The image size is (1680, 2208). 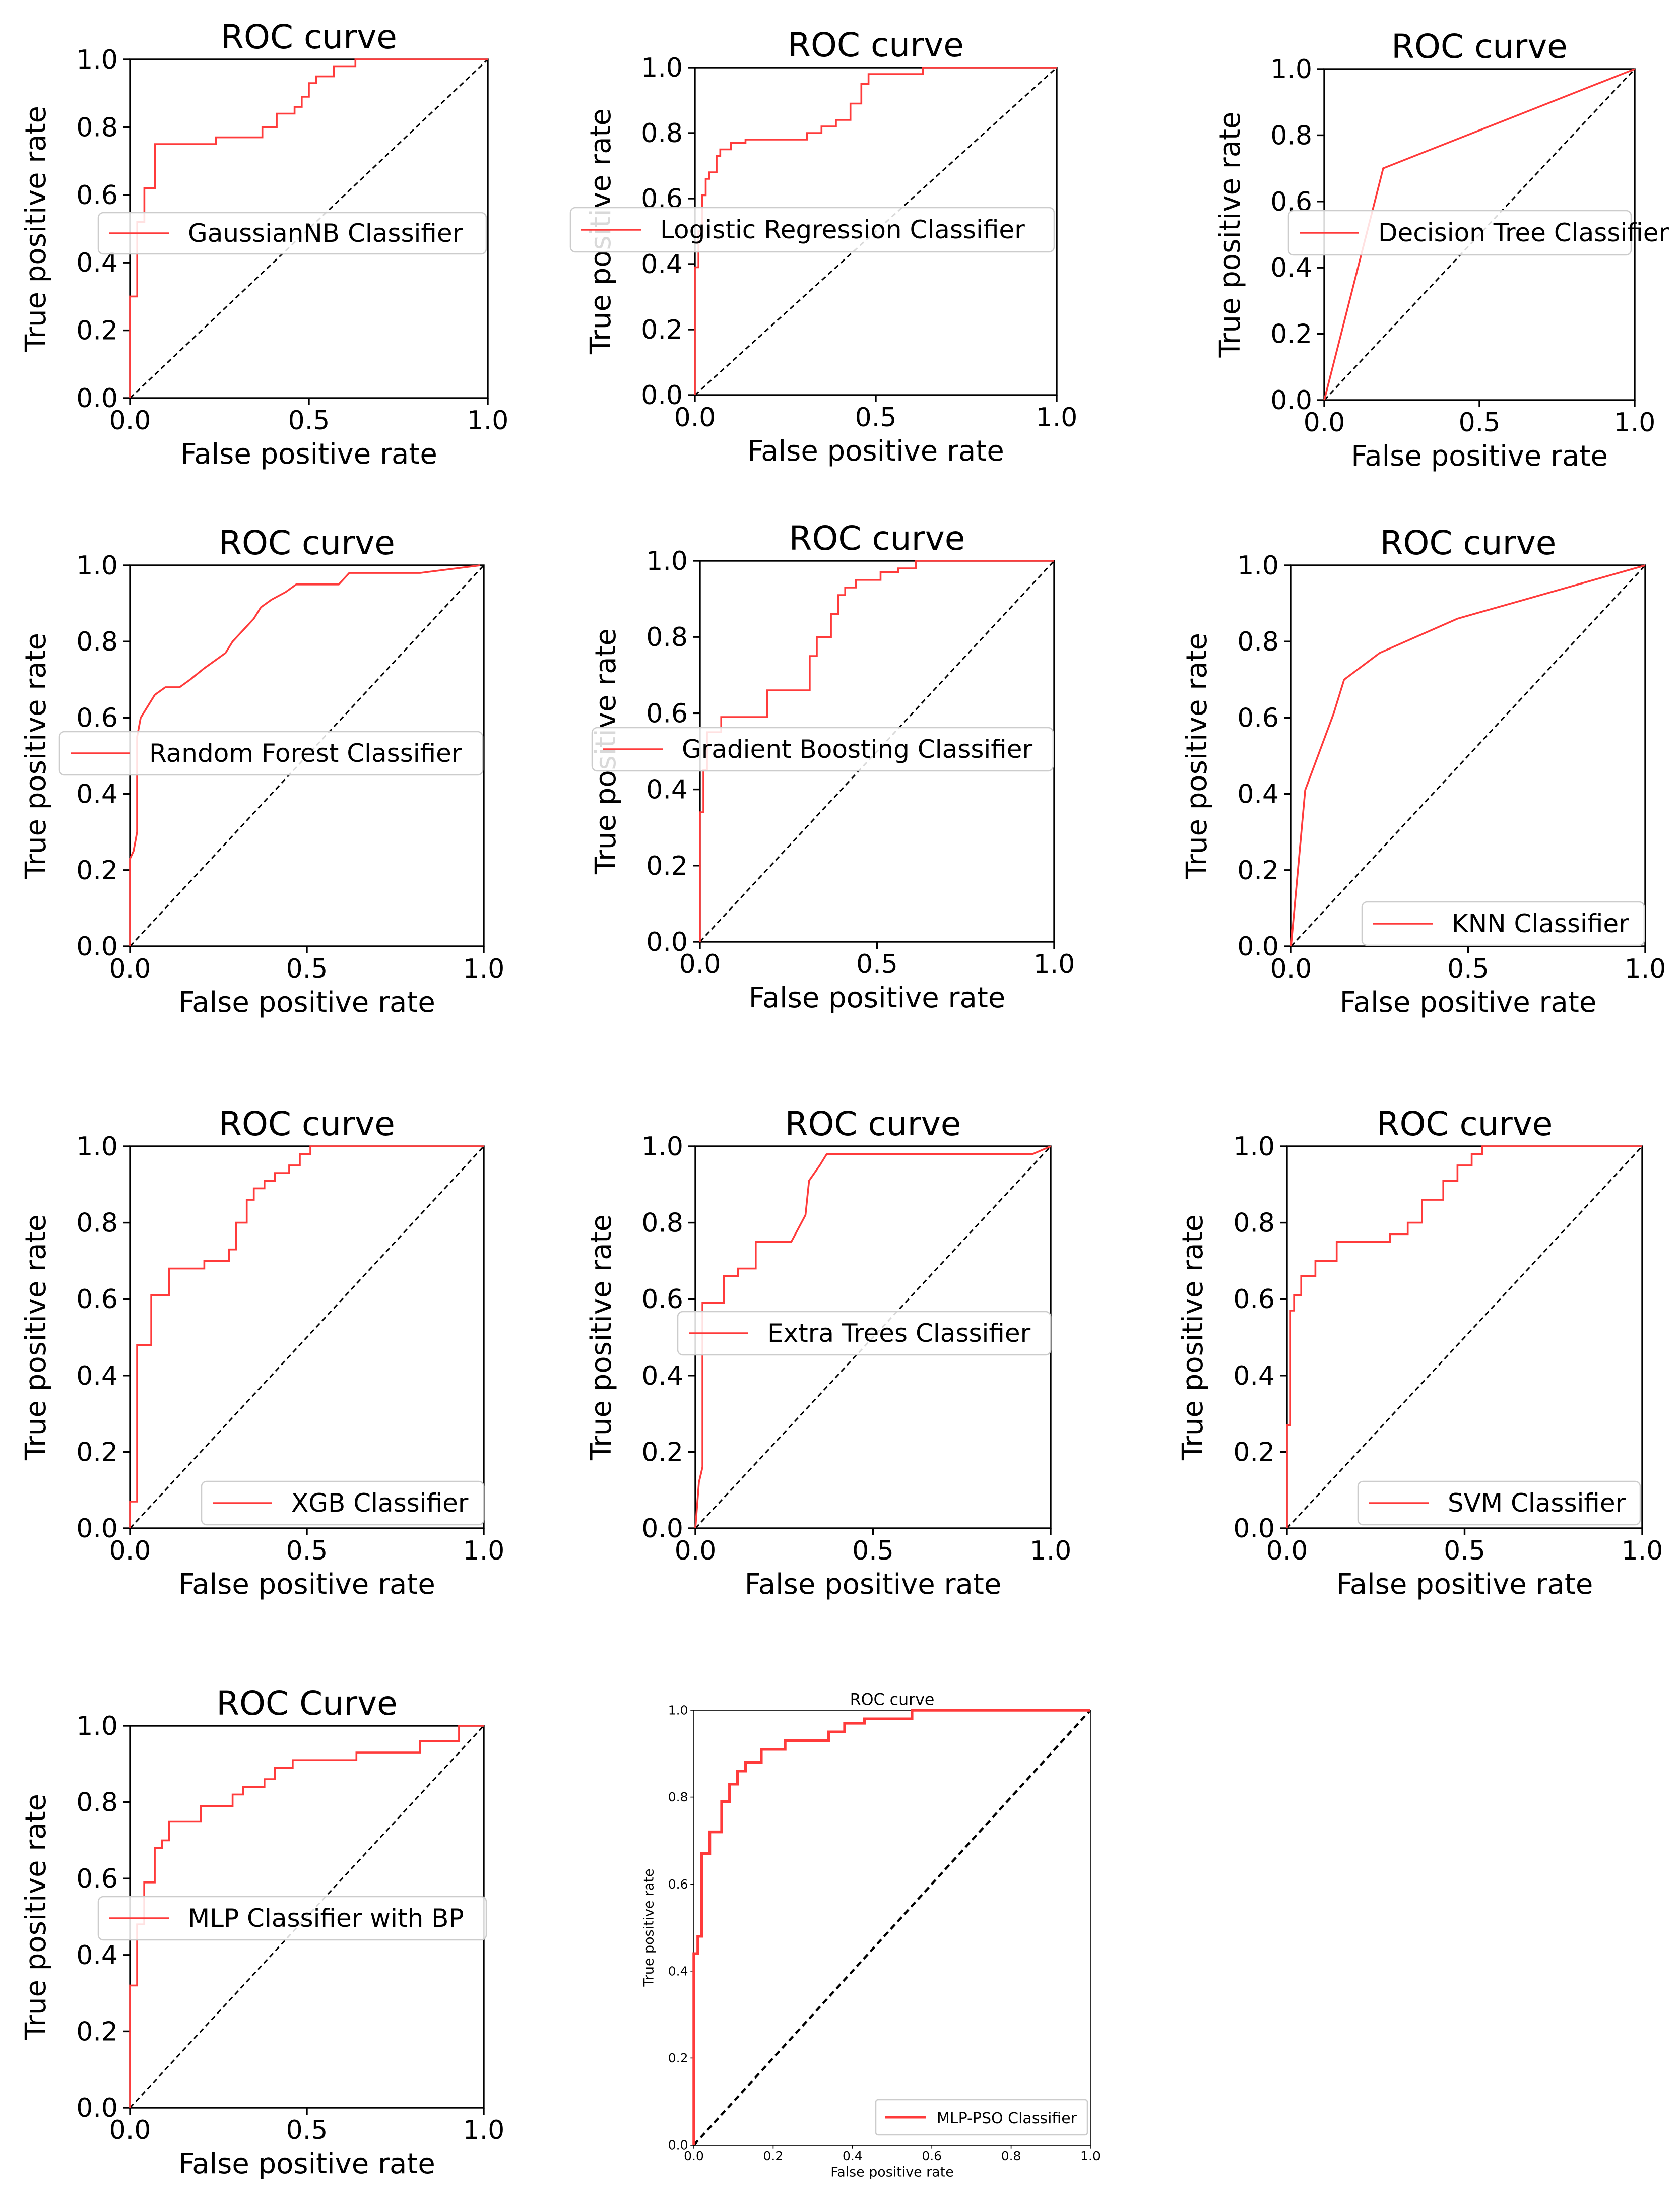 What do you see at coordinates (1537, 1503) in the screenshot?
I see `legend-label: SVM Classifier` at bounding box center [1537, 1503].